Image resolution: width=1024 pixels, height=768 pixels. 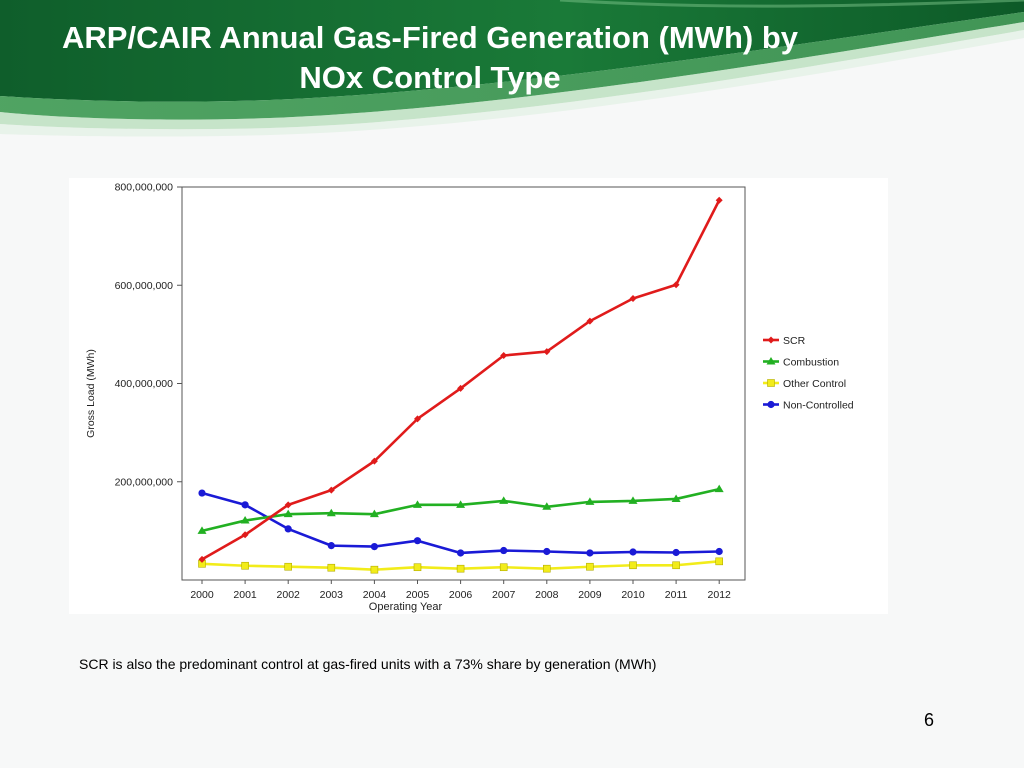 I want to click on x-tick-label: 2010, so click(x=633, y=595).